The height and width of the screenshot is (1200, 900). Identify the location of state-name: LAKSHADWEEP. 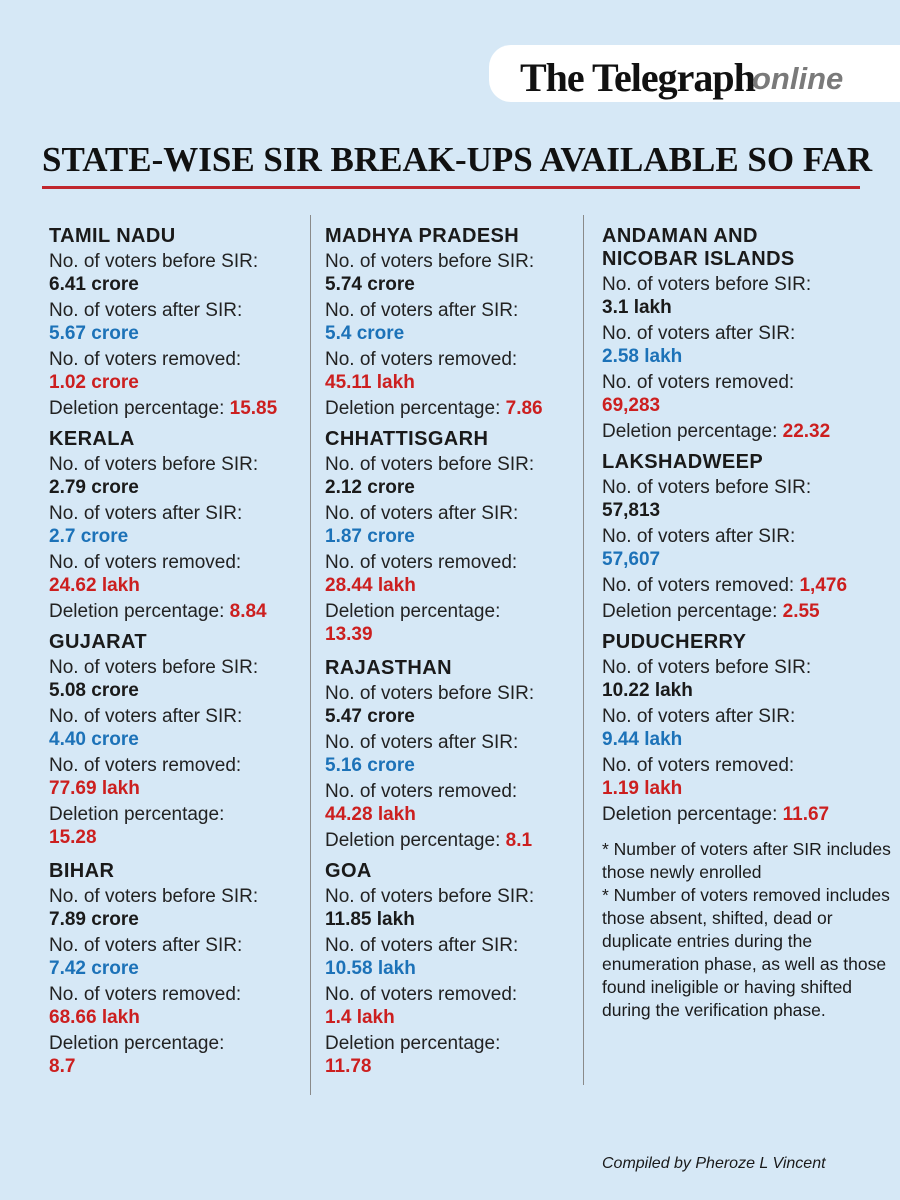
(683, 462).